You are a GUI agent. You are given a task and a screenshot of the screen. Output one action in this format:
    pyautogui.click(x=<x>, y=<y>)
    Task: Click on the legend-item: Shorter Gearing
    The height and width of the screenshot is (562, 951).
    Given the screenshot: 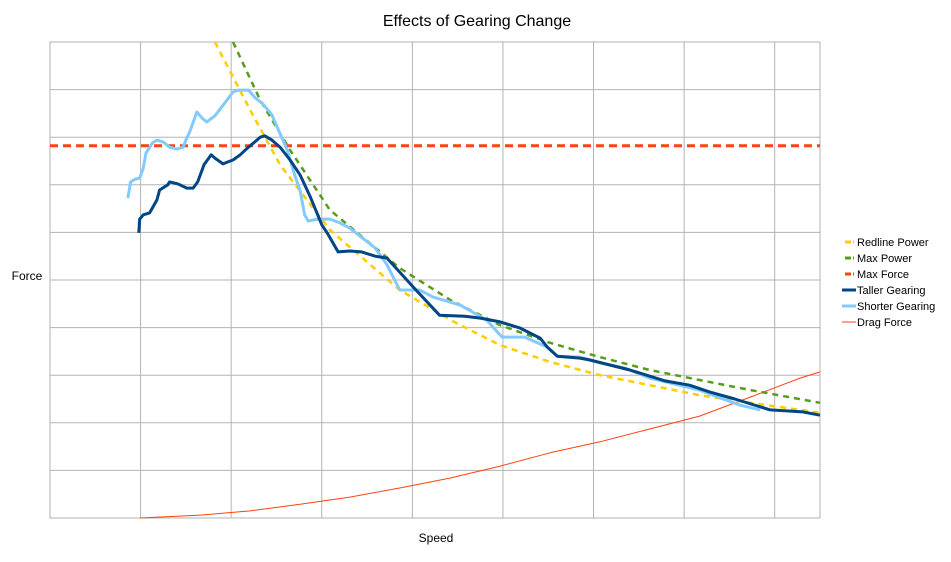 What is the action you would take?
    pyautogui.click(x=888, y=307)
    